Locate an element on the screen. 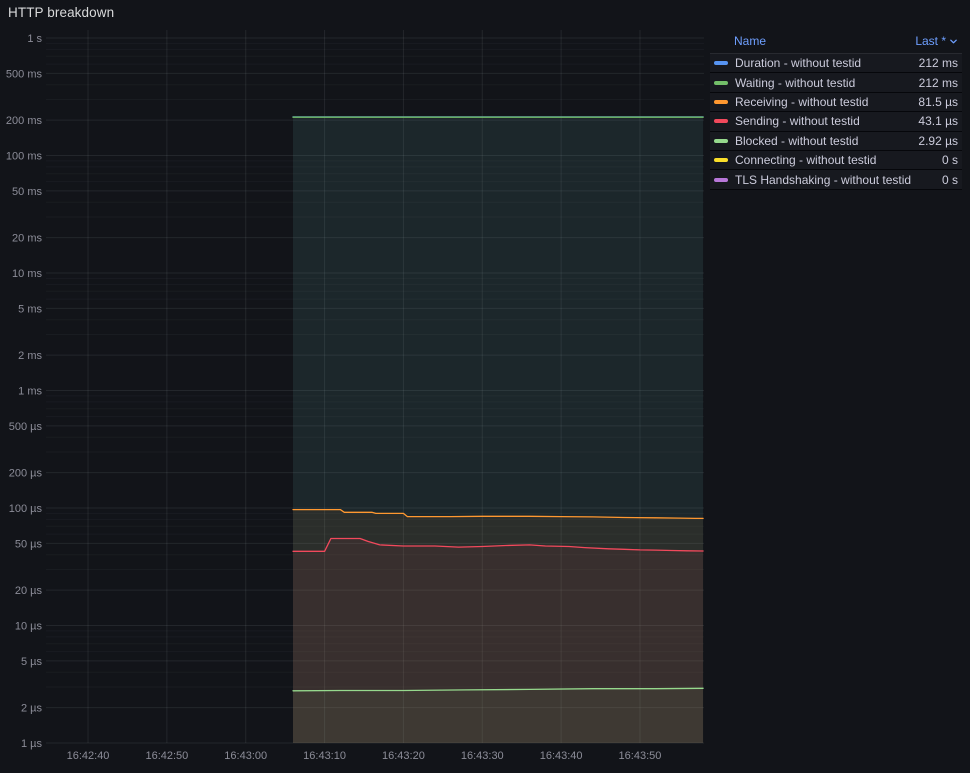  y-tick-label: 200 µs is located at coordinates (26, 474).